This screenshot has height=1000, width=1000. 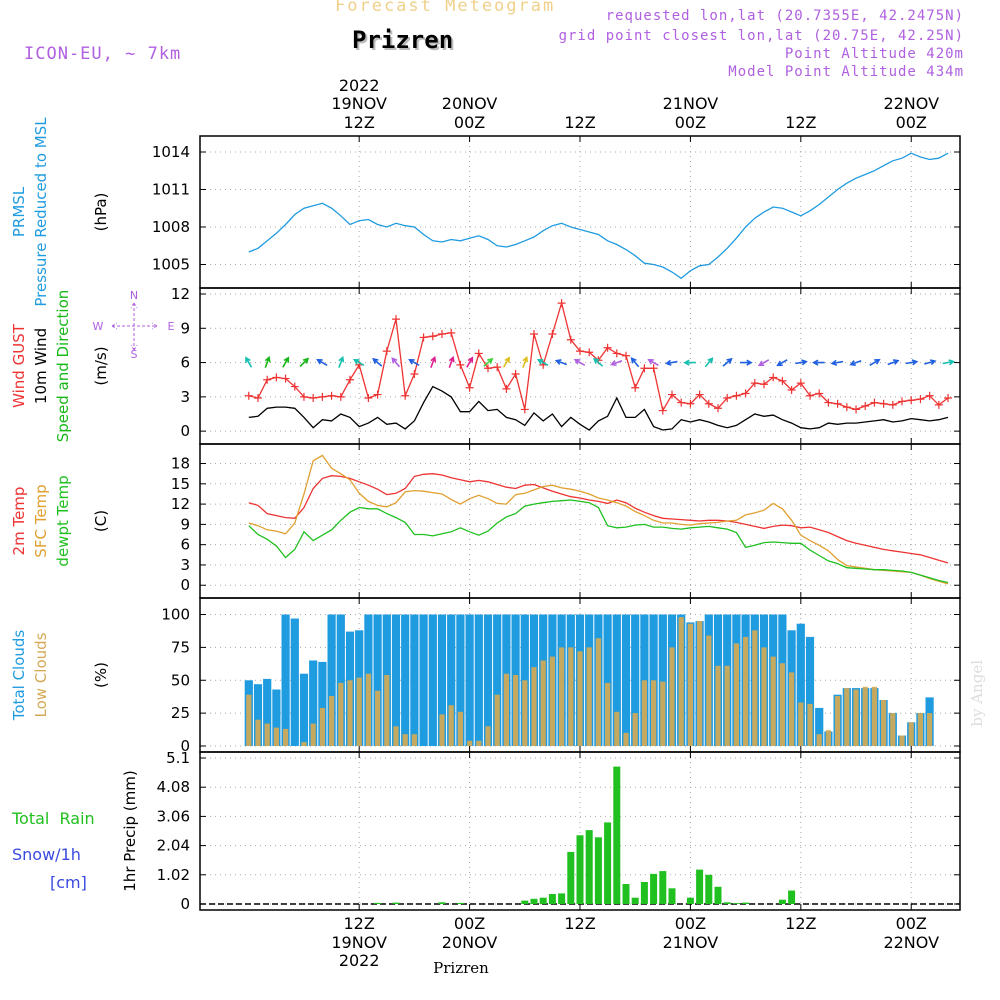 What do you see at coordinates (134, 326) in the screenshot?
I see `compass-arrows` at bounding box center [134, 326].